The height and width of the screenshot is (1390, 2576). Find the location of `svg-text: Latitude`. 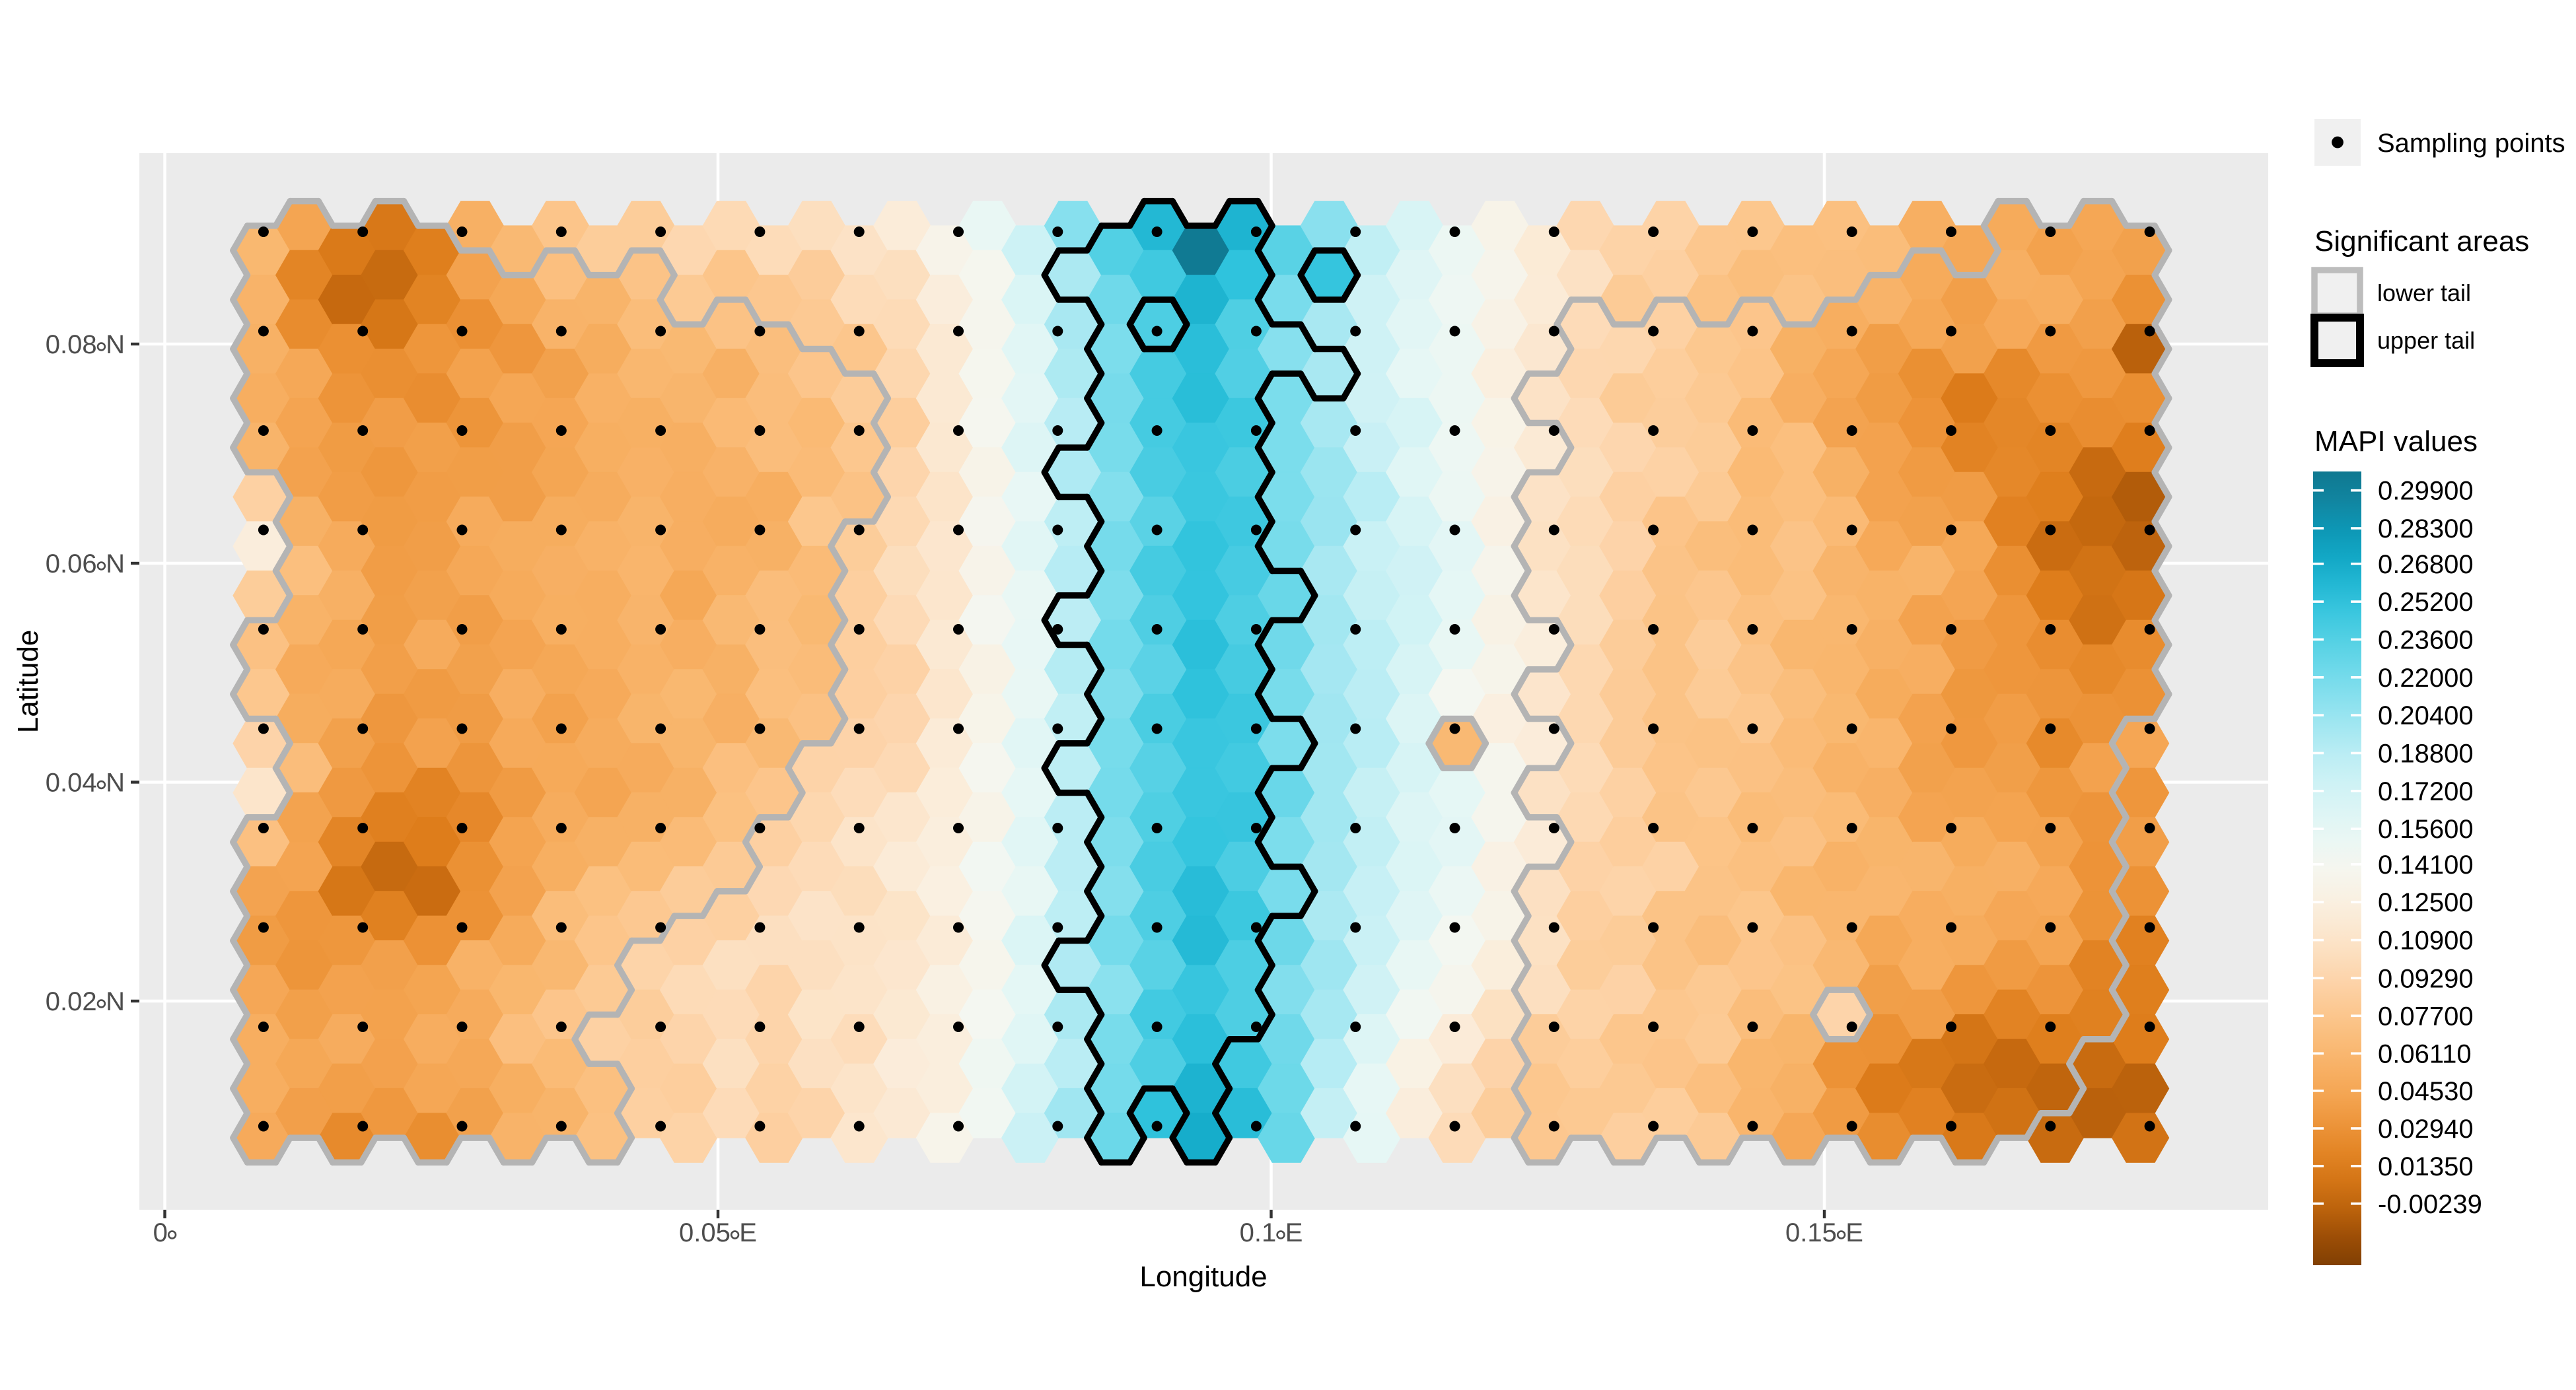

svg-text: Latitude is located at coordinates (28, 682).